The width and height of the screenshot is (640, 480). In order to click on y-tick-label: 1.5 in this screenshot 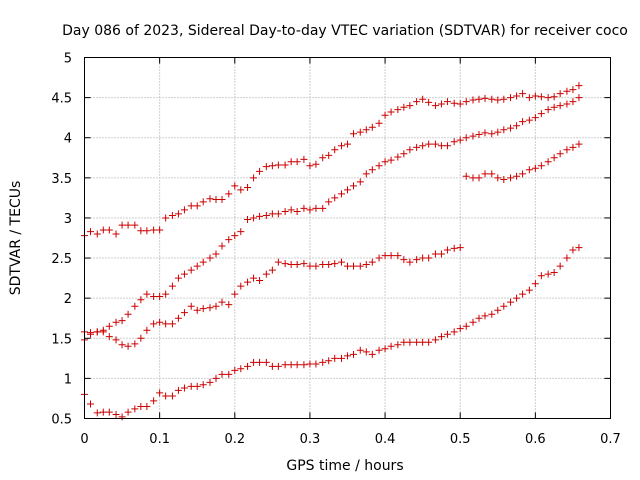, I will do `click(61, 339)`.